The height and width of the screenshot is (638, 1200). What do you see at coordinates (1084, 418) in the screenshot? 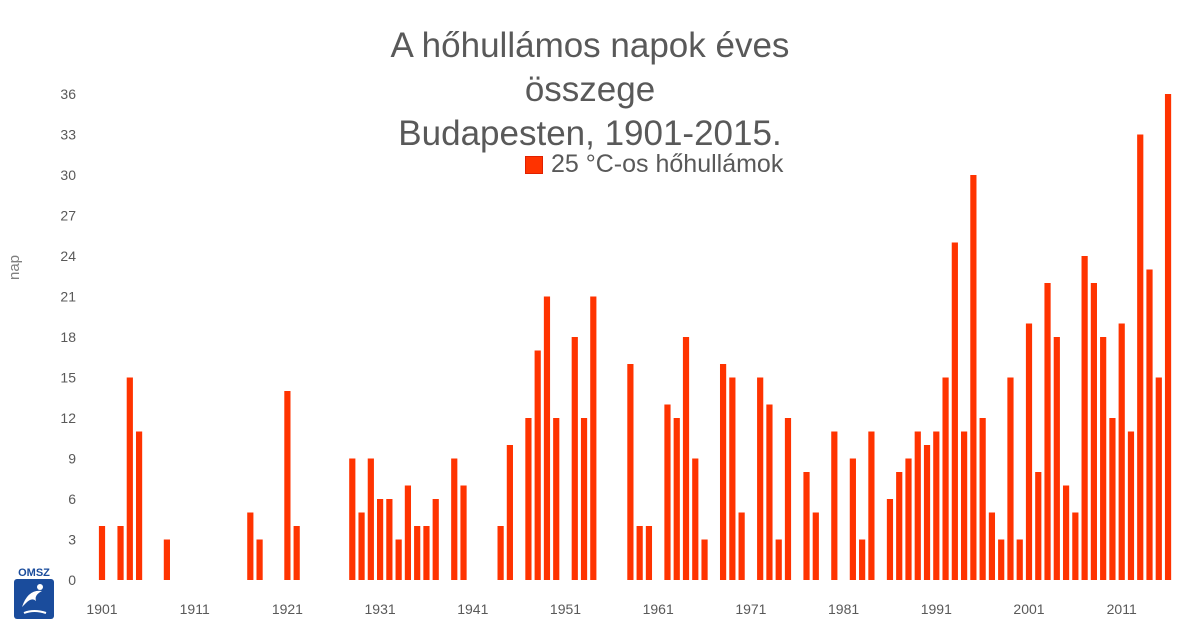
I see `bar-2007` at bounding box center [1084, 418].